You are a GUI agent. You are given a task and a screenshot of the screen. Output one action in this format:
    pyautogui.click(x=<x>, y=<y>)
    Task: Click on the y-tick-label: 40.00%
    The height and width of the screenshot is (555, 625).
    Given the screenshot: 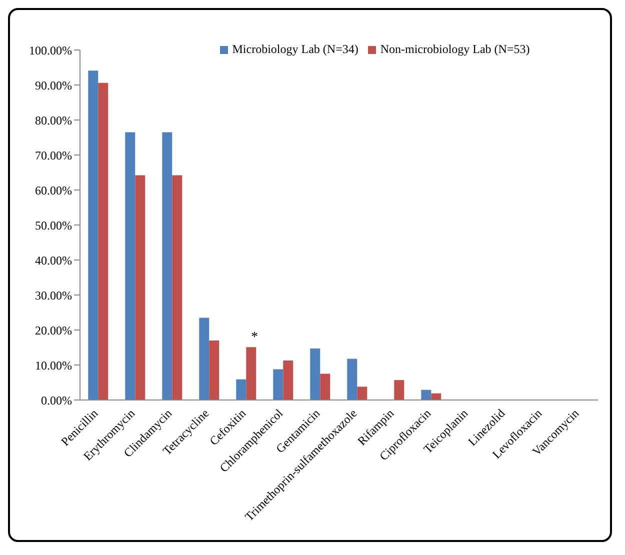 What is the action you would take?
    pyautogui.click(x=53, y=260)
    